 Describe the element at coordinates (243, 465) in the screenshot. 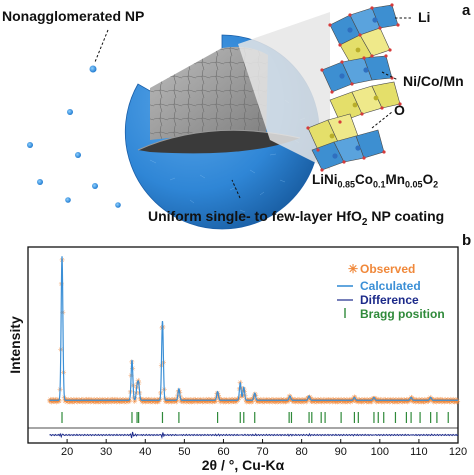

I see `x-axis-label: 2θ / °, Cu-Kα` at that location.